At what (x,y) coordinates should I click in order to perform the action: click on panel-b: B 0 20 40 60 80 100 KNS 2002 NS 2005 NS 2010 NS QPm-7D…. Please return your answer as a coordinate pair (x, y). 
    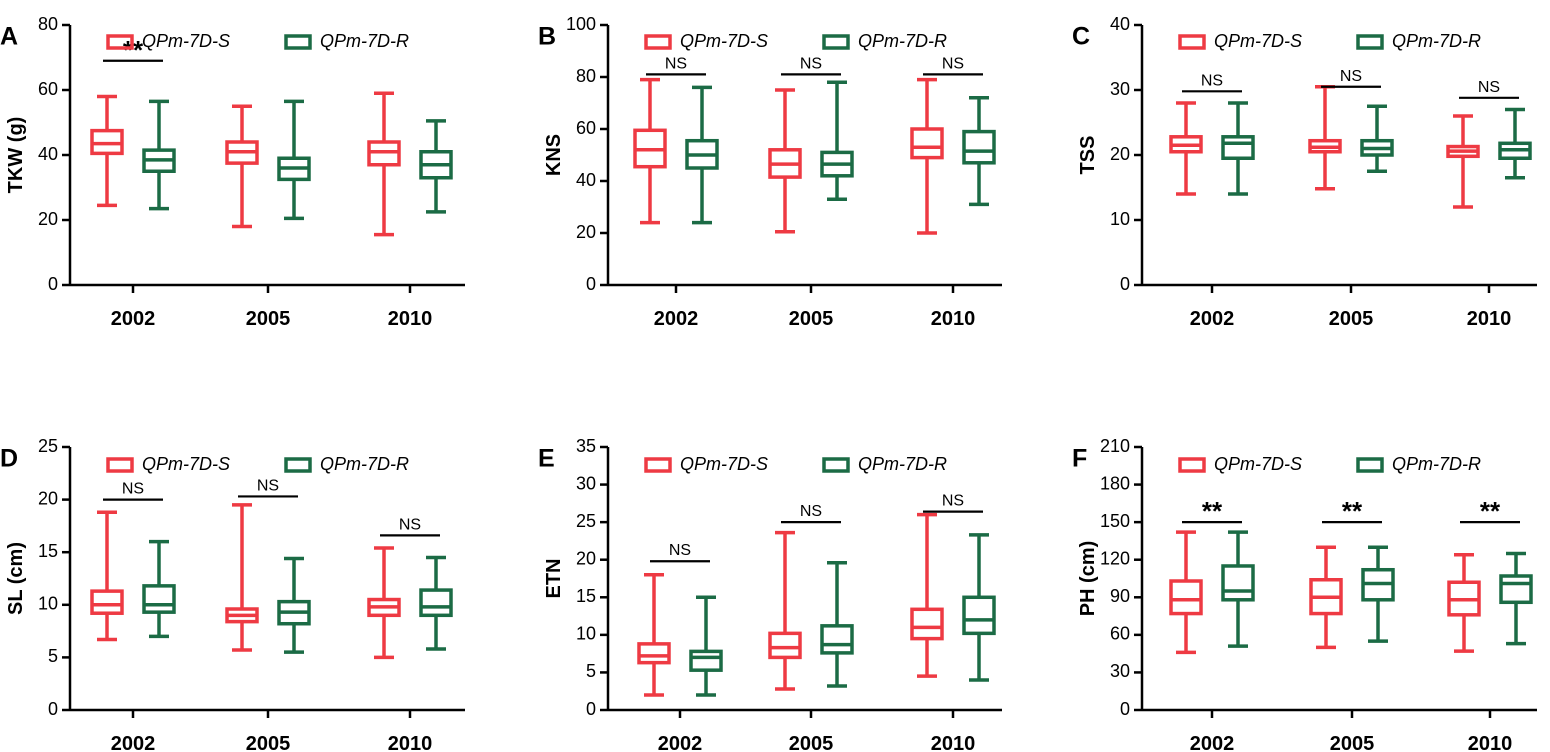
    Looking at the image, I should click on (770, 172).